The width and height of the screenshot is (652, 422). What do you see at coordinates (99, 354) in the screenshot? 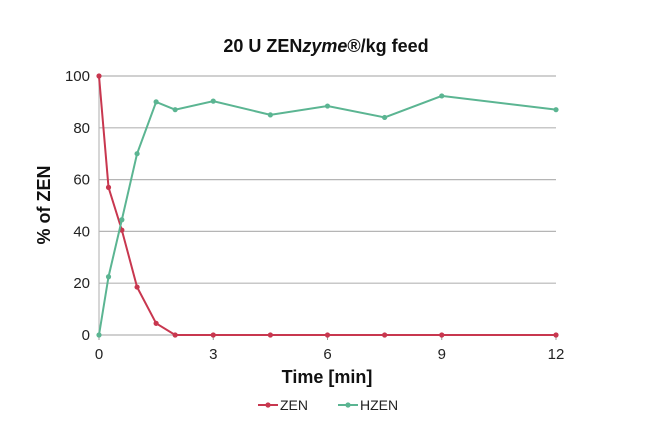
I see `x-tick-label: 0` at bounding box center [99, 354].